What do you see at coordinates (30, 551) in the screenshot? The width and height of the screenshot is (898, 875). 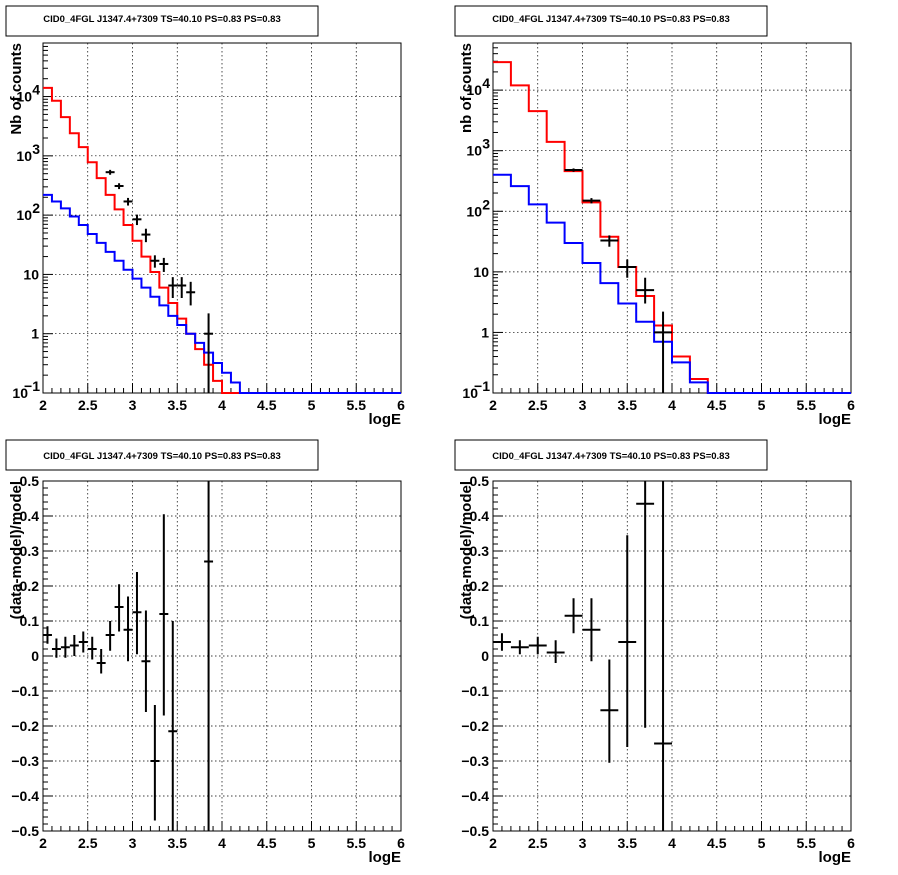 I see `y-tick-label: 0.3` at bounding box center [30, 551].